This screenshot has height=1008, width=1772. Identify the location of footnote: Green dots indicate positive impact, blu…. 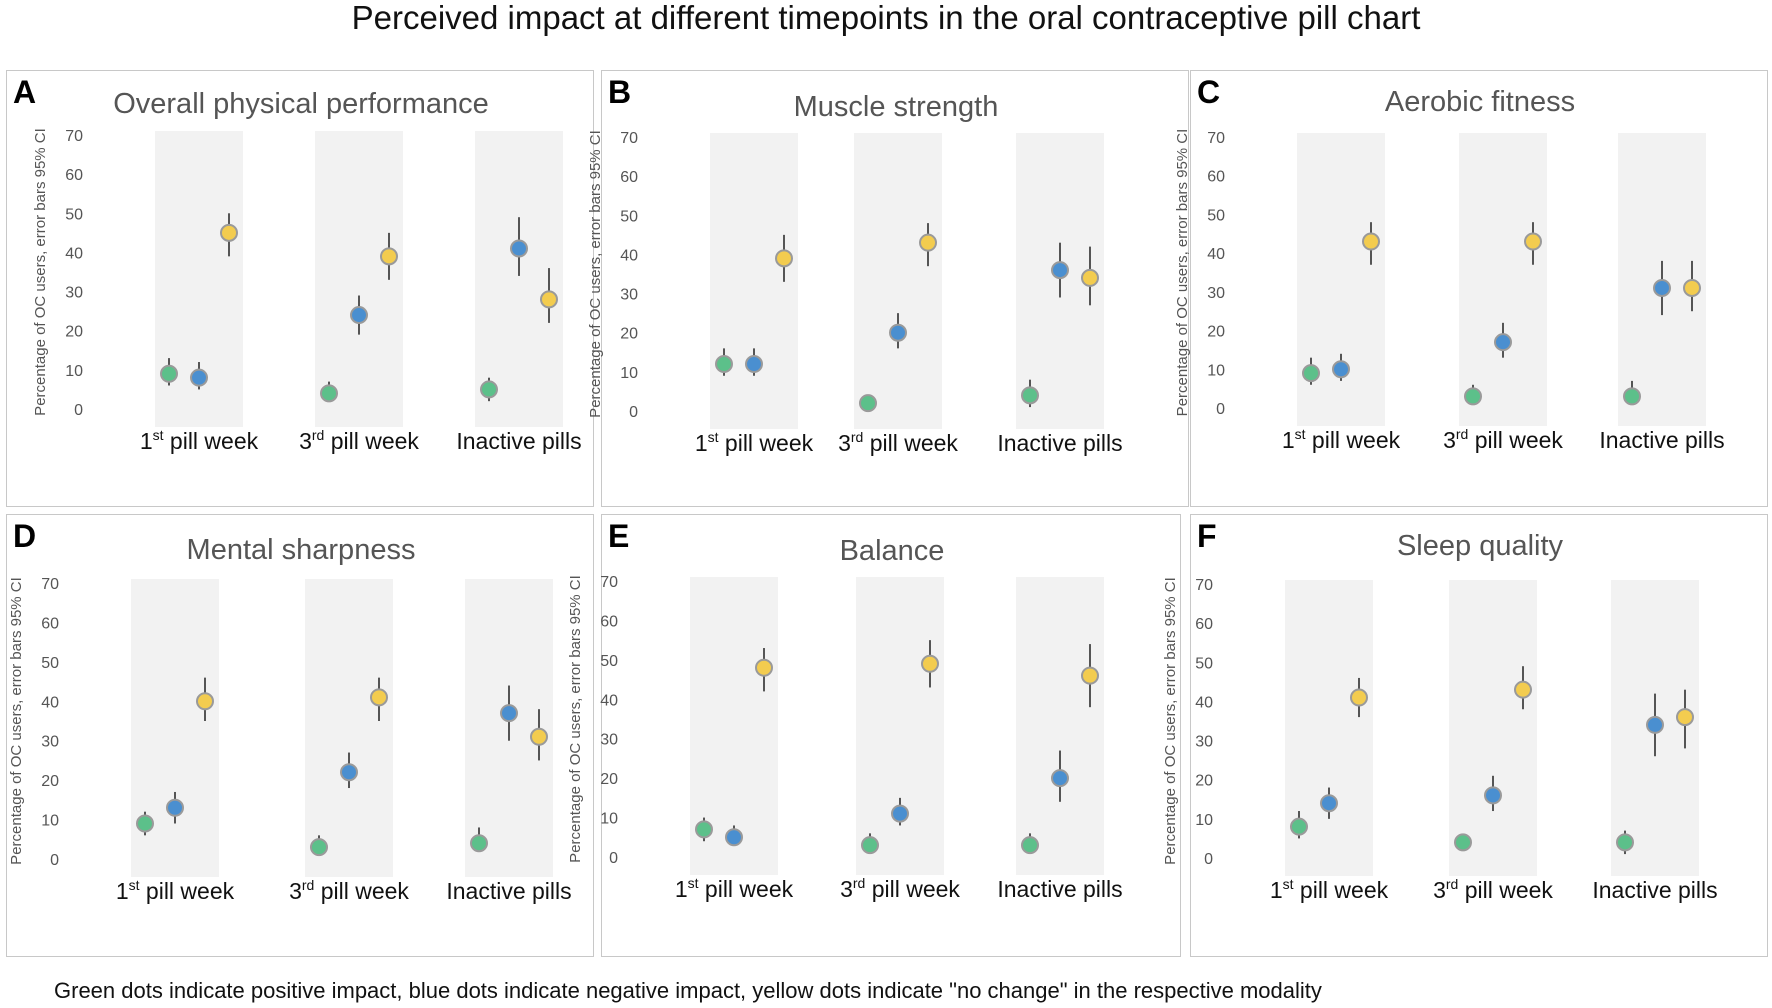
(688, 990).